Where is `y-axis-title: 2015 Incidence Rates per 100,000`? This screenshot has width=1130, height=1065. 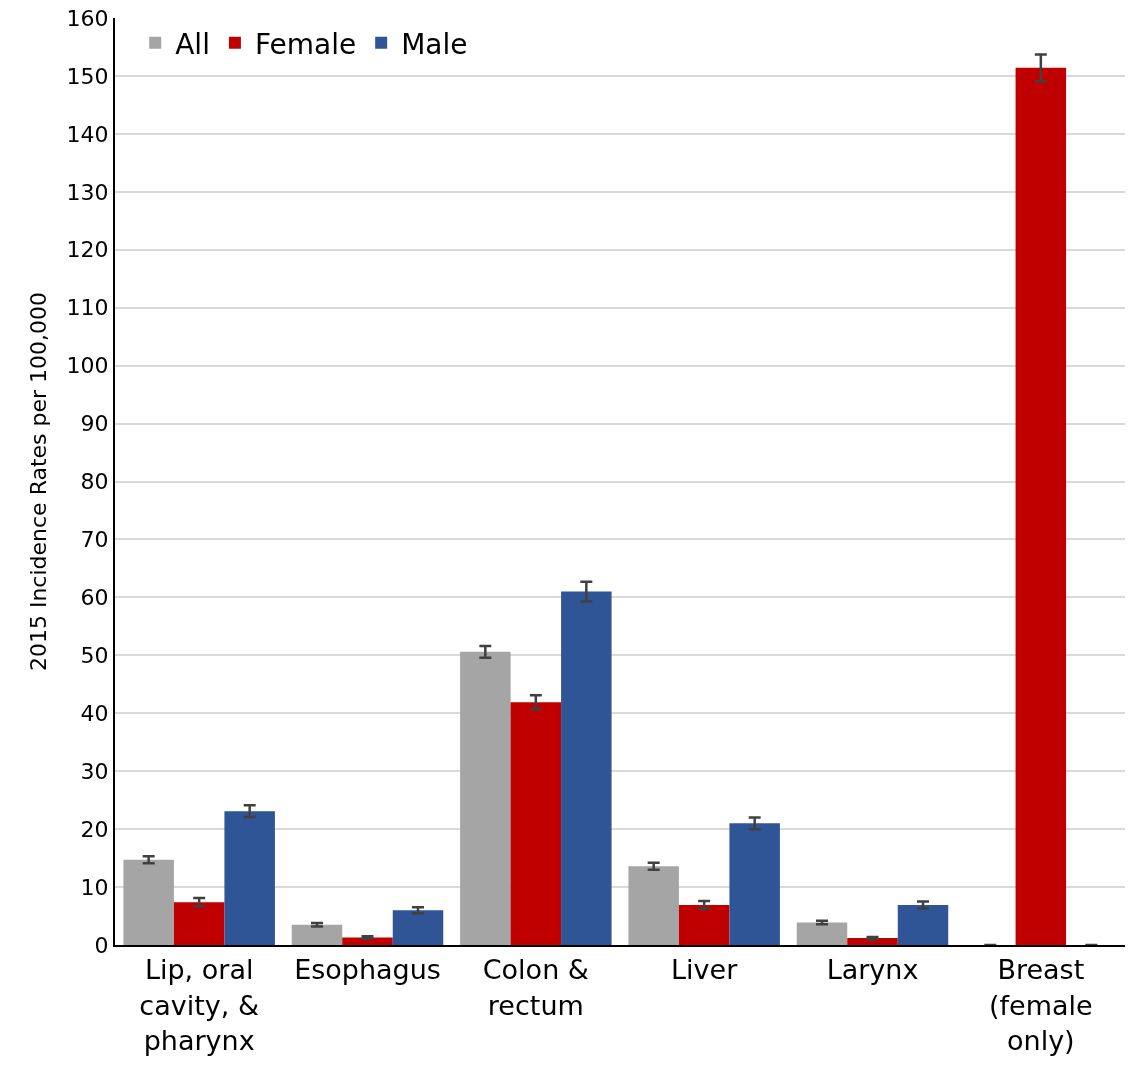
y-axis-title: 2015 Incidence Rates per 100,000 is located at coordinates (38, 481).